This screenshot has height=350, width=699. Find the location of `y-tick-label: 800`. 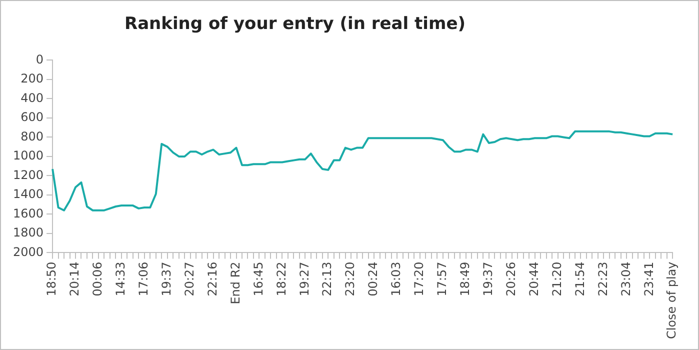

y-tick-label: 800 is located at coordinates (32, 136).